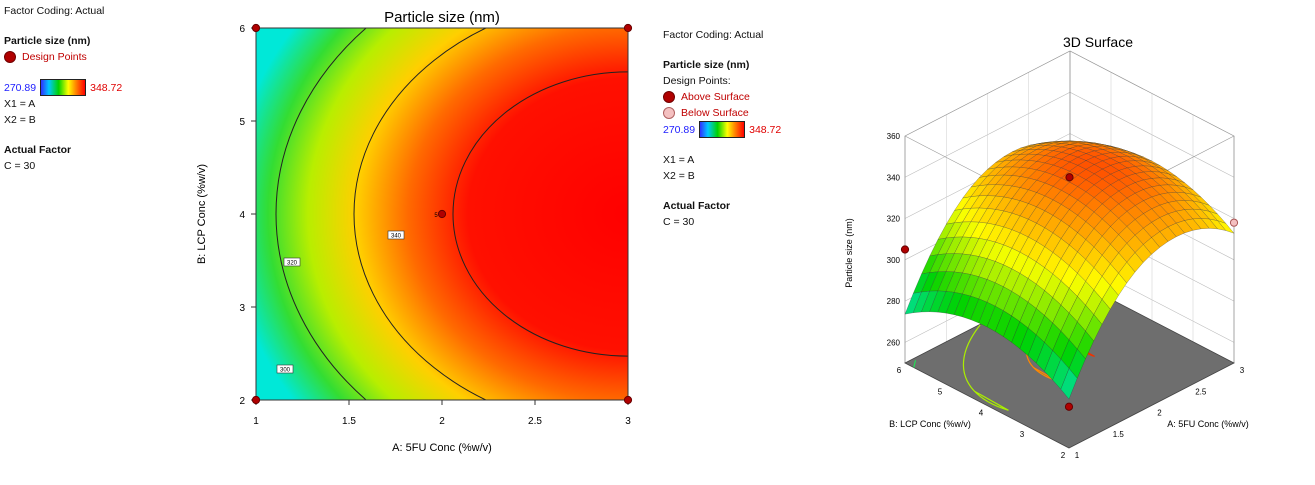 The width and height of the screenshot is (1315, 485). What do you see at coordinates (442, 448) in the screenshot?
I see `contour-x-axis-label: A: 5FU Conc (%w/v)` at bounding box center [442, 448].